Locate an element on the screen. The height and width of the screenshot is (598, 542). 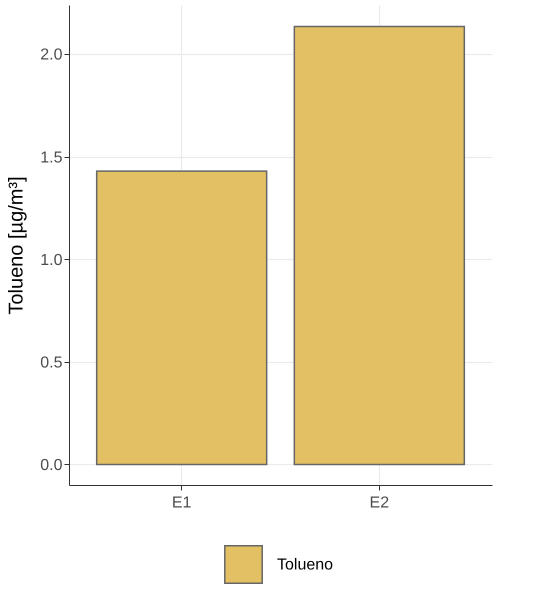
x-tick-label: E2 is located at coordinates (380, 503).